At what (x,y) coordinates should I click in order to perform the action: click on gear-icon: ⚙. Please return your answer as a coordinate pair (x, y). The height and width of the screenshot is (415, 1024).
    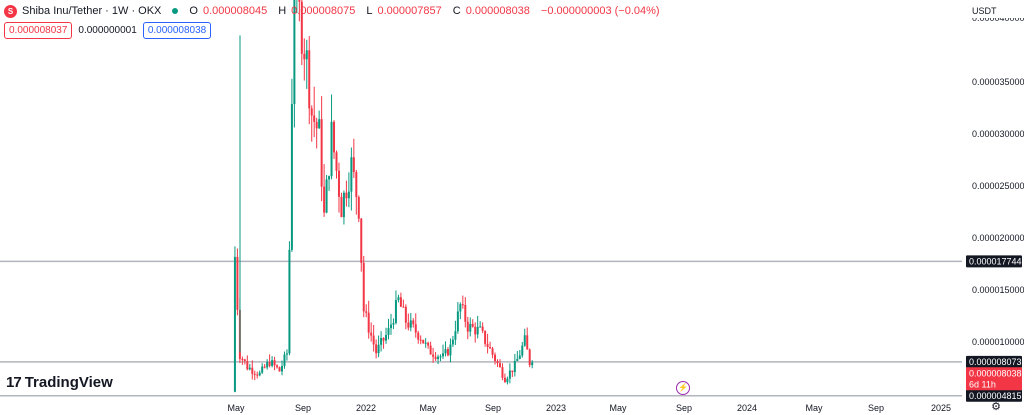
    Looking at the image, I should click on (996, 407).